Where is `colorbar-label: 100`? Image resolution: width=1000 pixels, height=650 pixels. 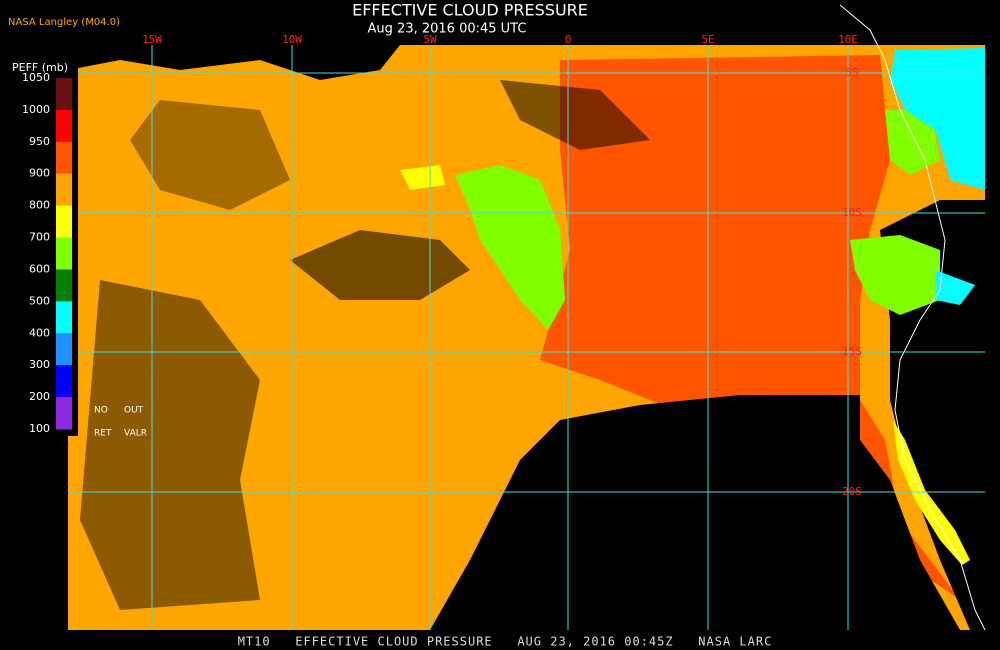
colorbar-label: 100 is located at coordinates (39, 428).